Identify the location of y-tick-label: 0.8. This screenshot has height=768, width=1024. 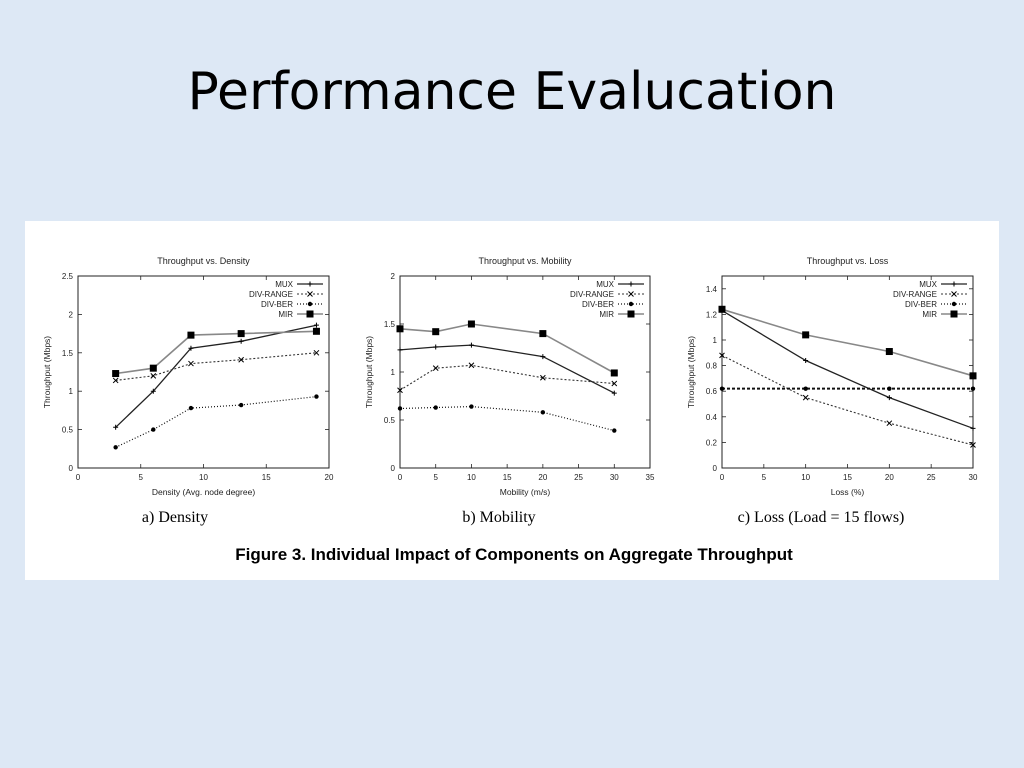
(712, 366).